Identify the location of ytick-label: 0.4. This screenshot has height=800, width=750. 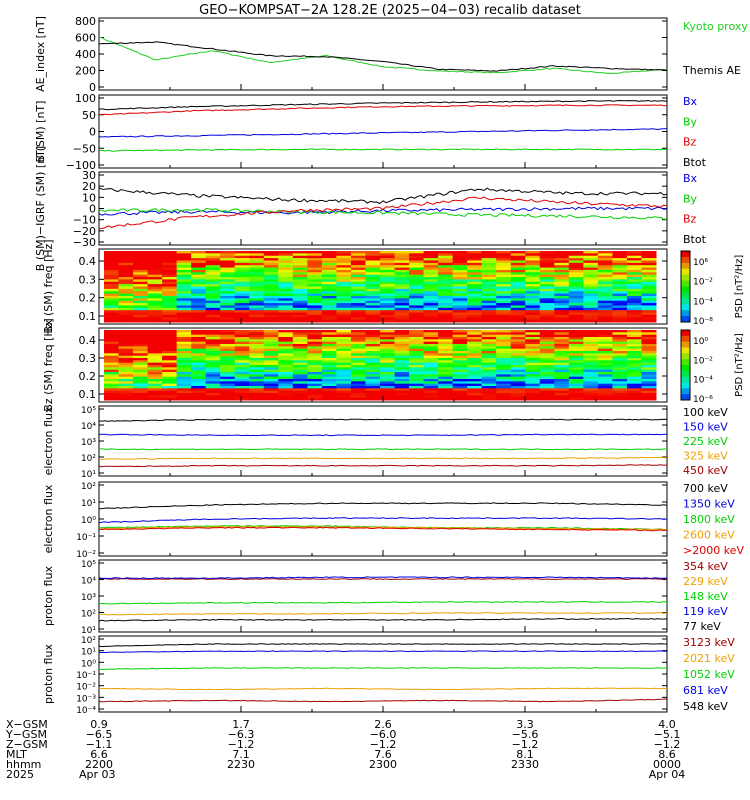
(88, 261).